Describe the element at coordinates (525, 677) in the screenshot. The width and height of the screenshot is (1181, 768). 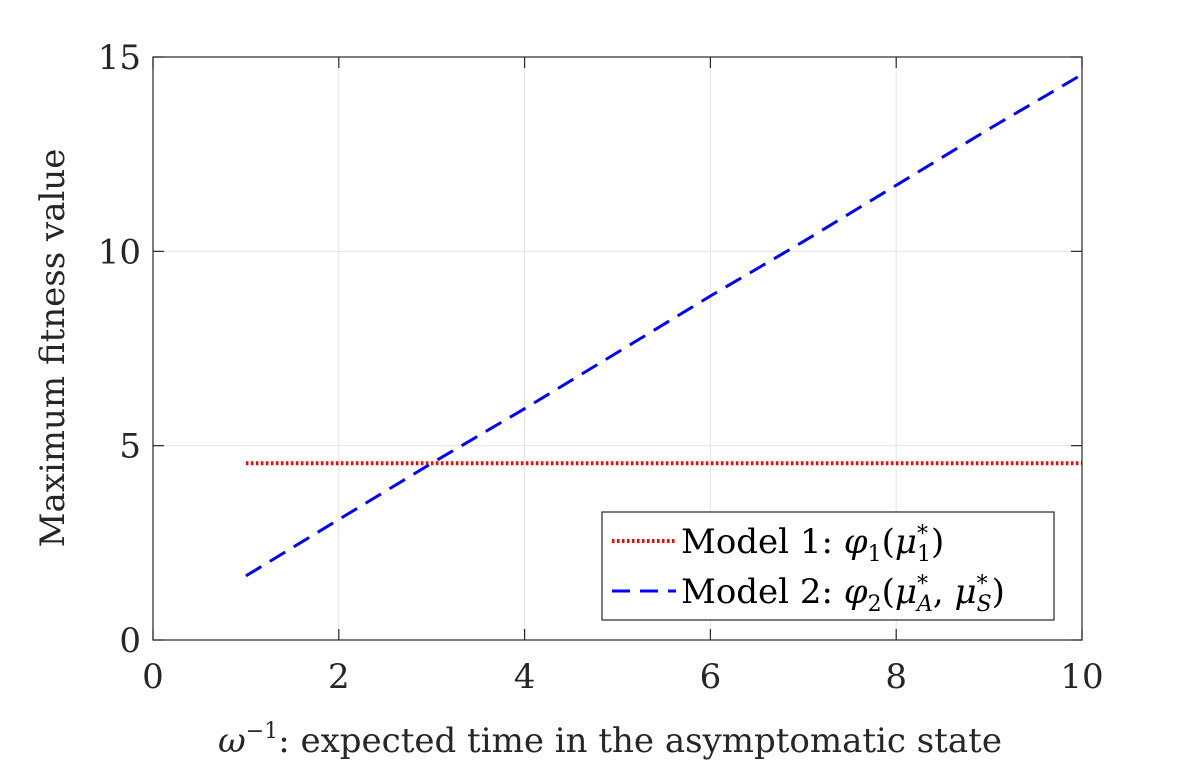
I see `x-tick-label-2: 4` at that location.